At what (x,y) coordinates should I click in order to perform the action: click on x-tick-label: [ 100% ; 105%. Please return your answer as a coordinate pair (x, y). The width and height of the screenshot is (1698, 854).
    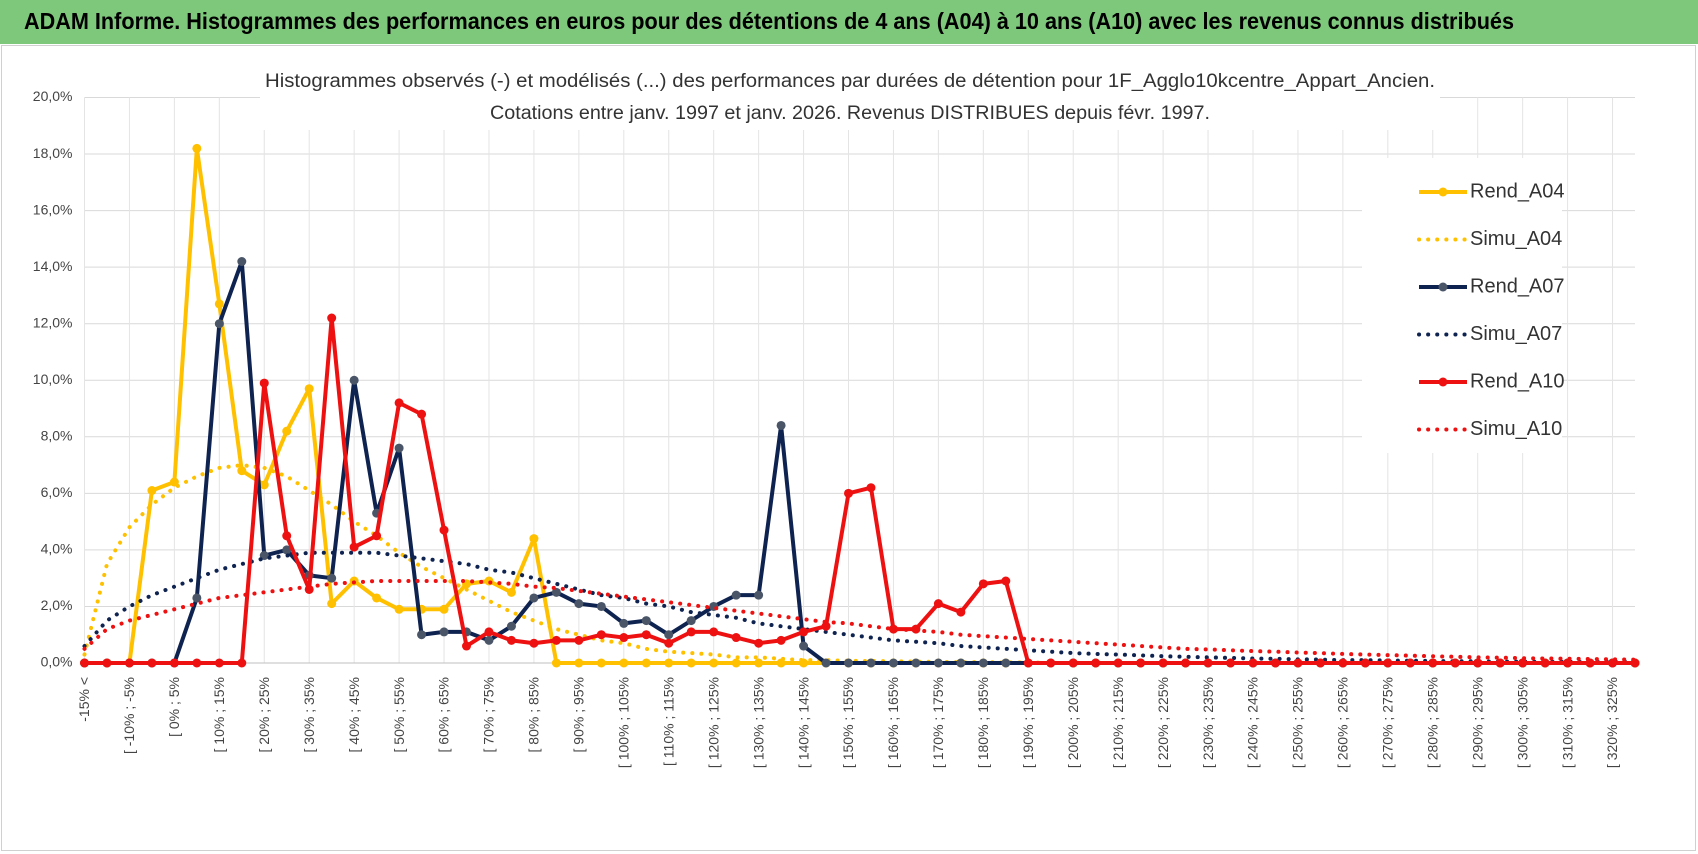
    Looking at the image, I should click on (624, 722).